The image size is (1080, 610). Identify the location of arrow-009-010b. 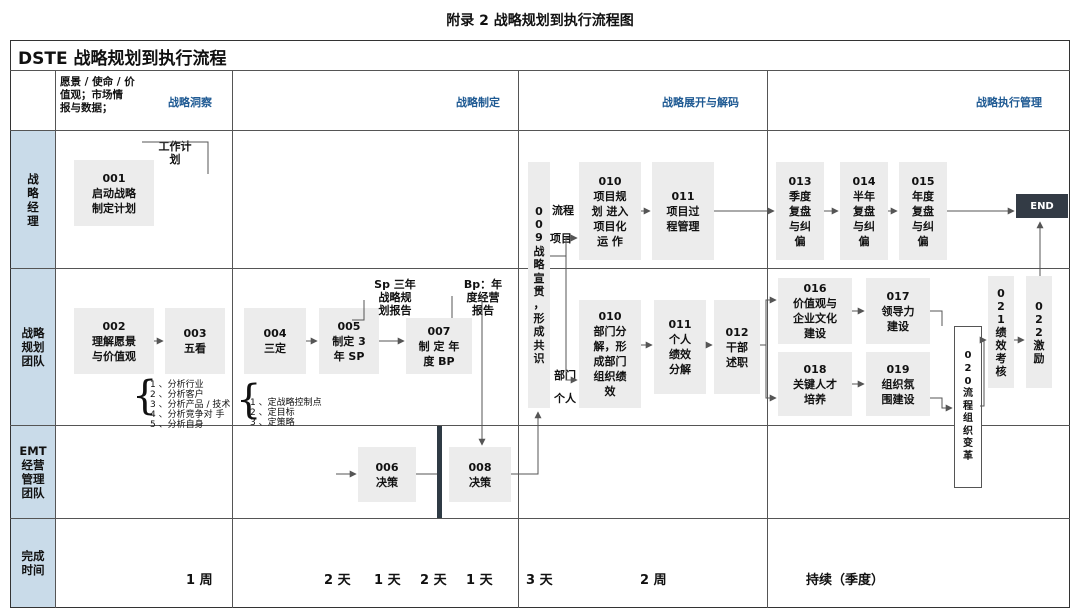
(564, 319).